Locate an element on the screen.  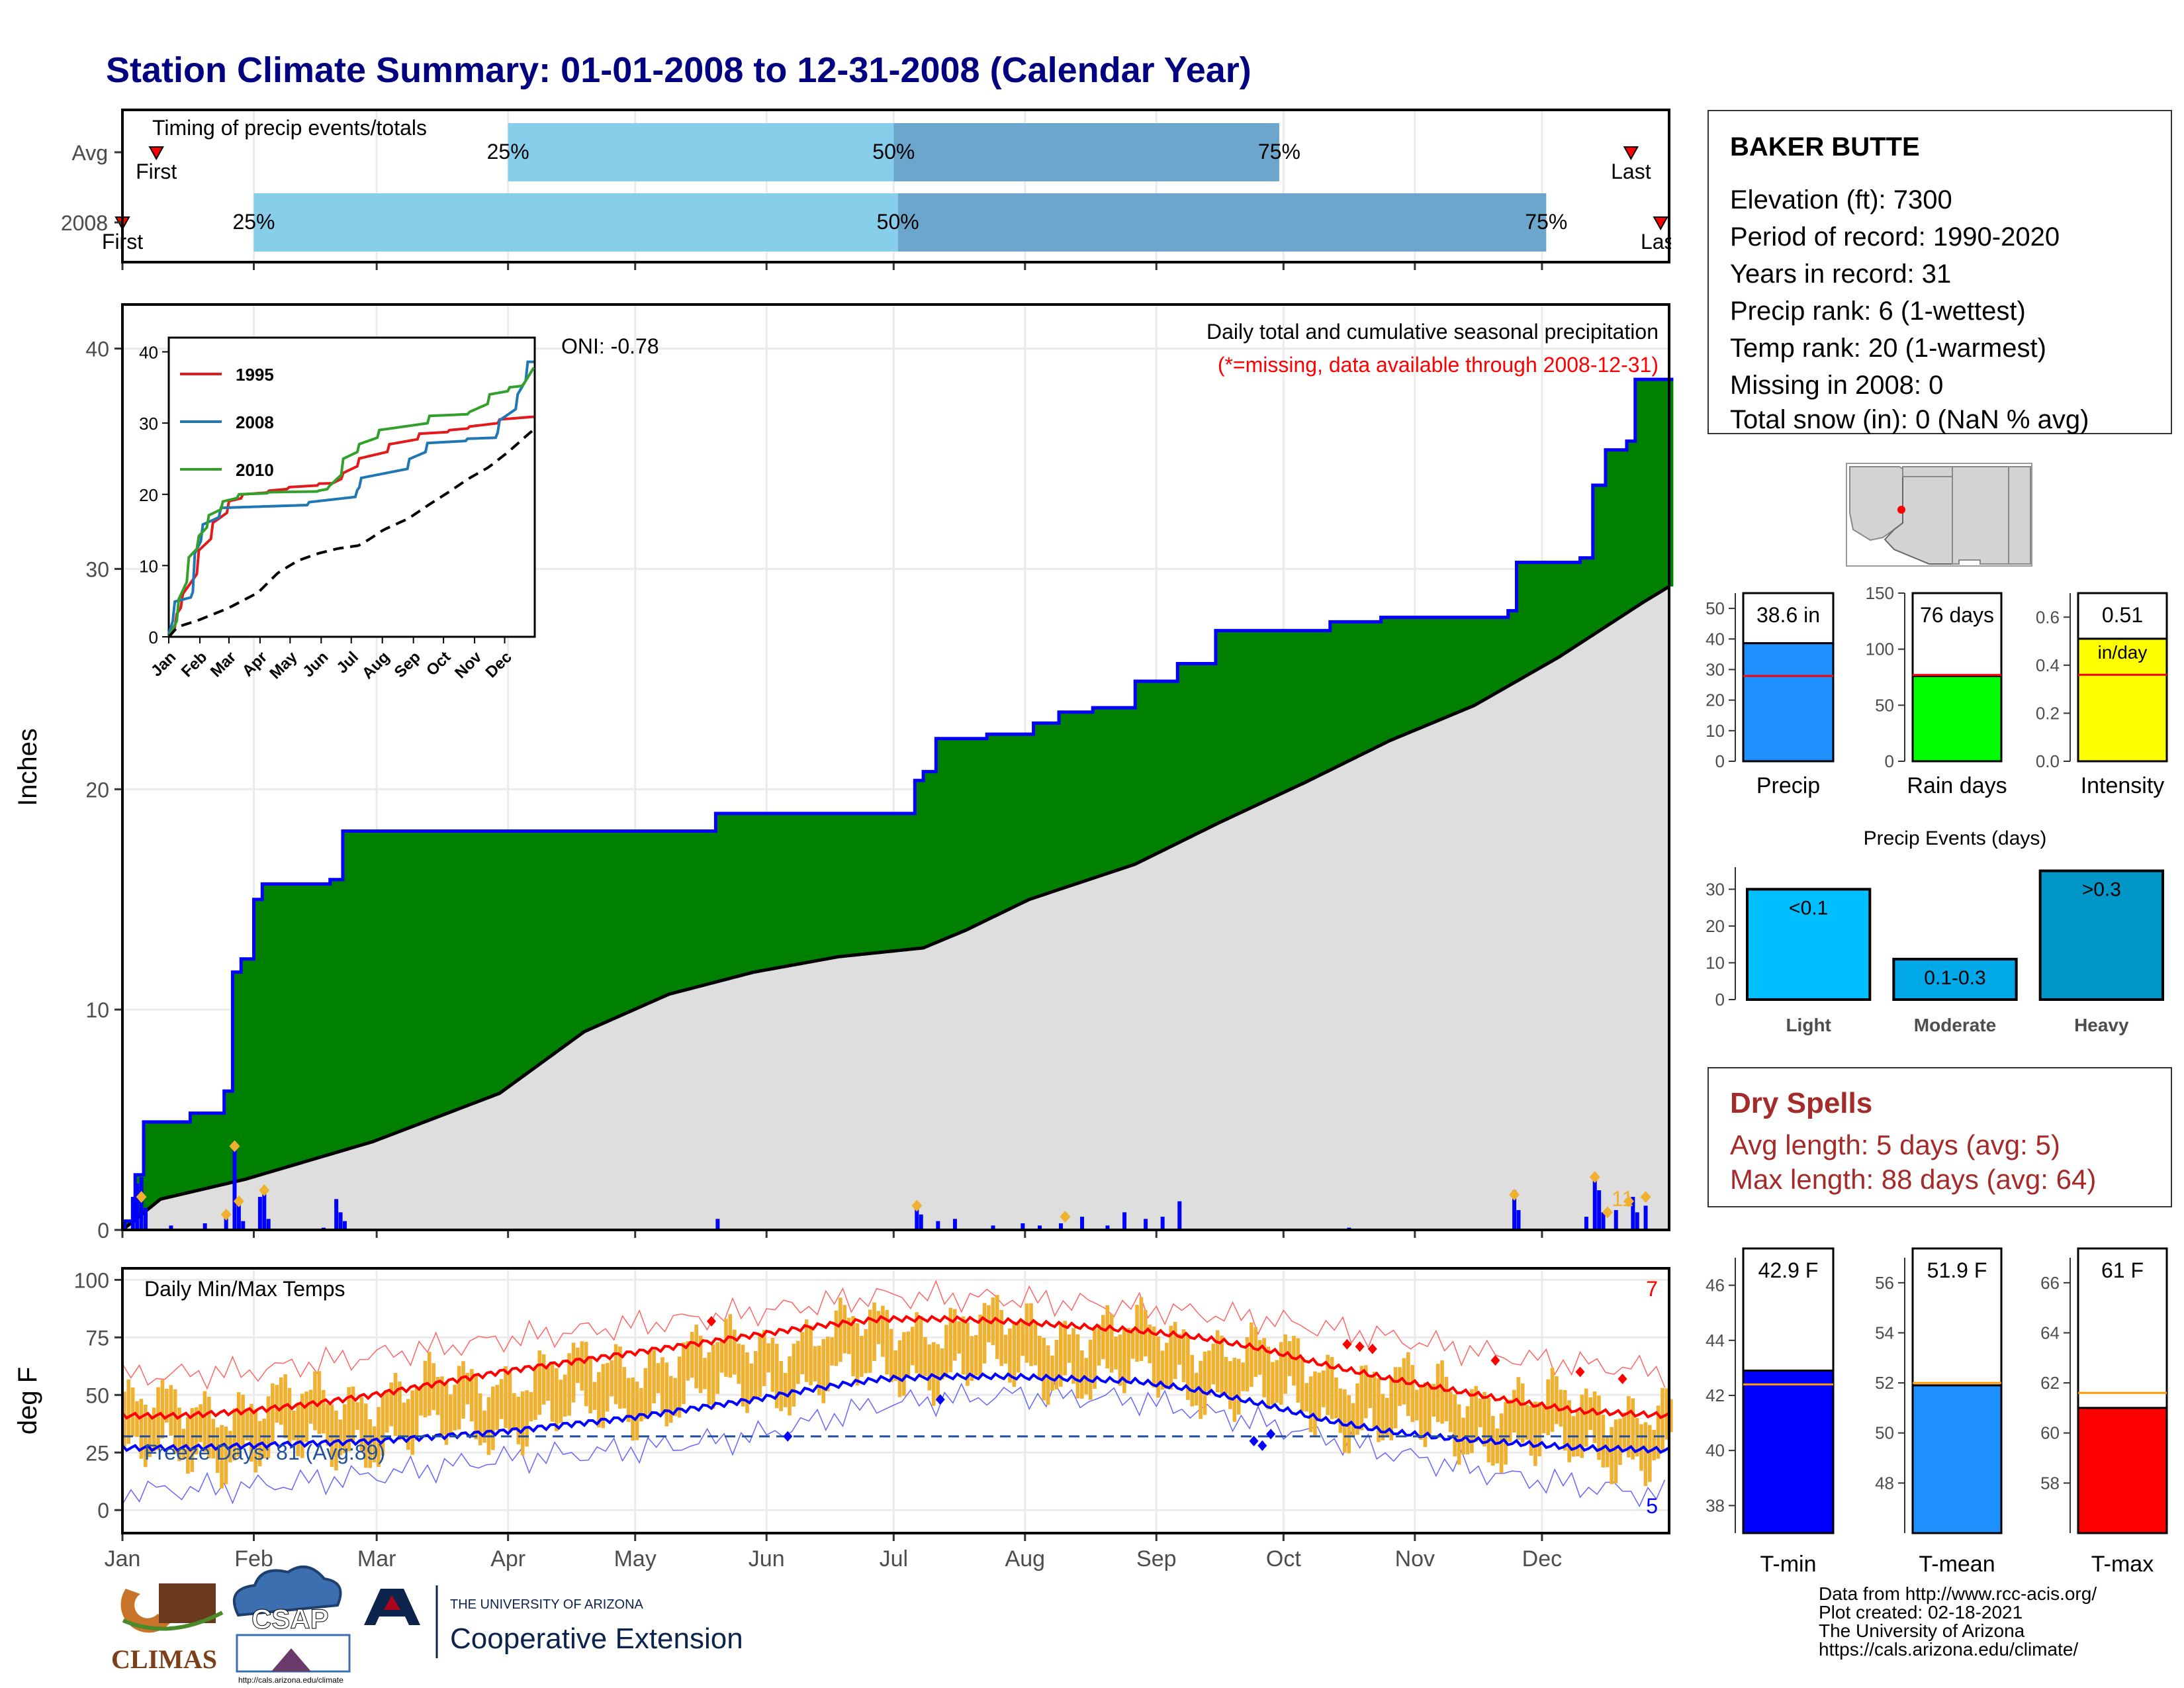
station-temp-rank: Temp rank: 20 (1-warmest) is located at coordinates (1888, 348).